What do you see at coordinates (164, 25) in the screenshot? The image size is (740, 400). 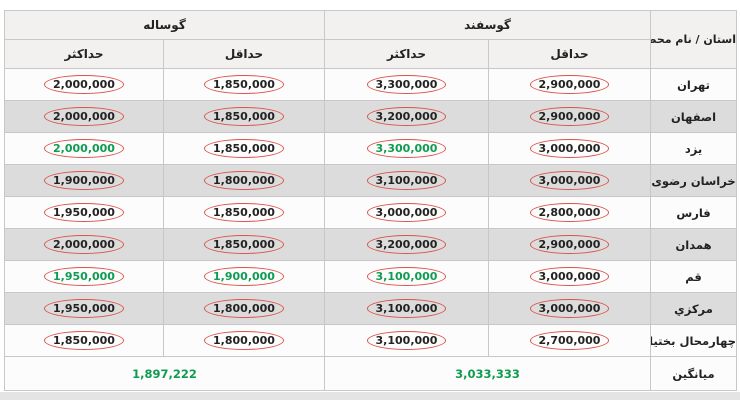 I see `header-group-calf: گوساله` at bounding box center [164, 25].